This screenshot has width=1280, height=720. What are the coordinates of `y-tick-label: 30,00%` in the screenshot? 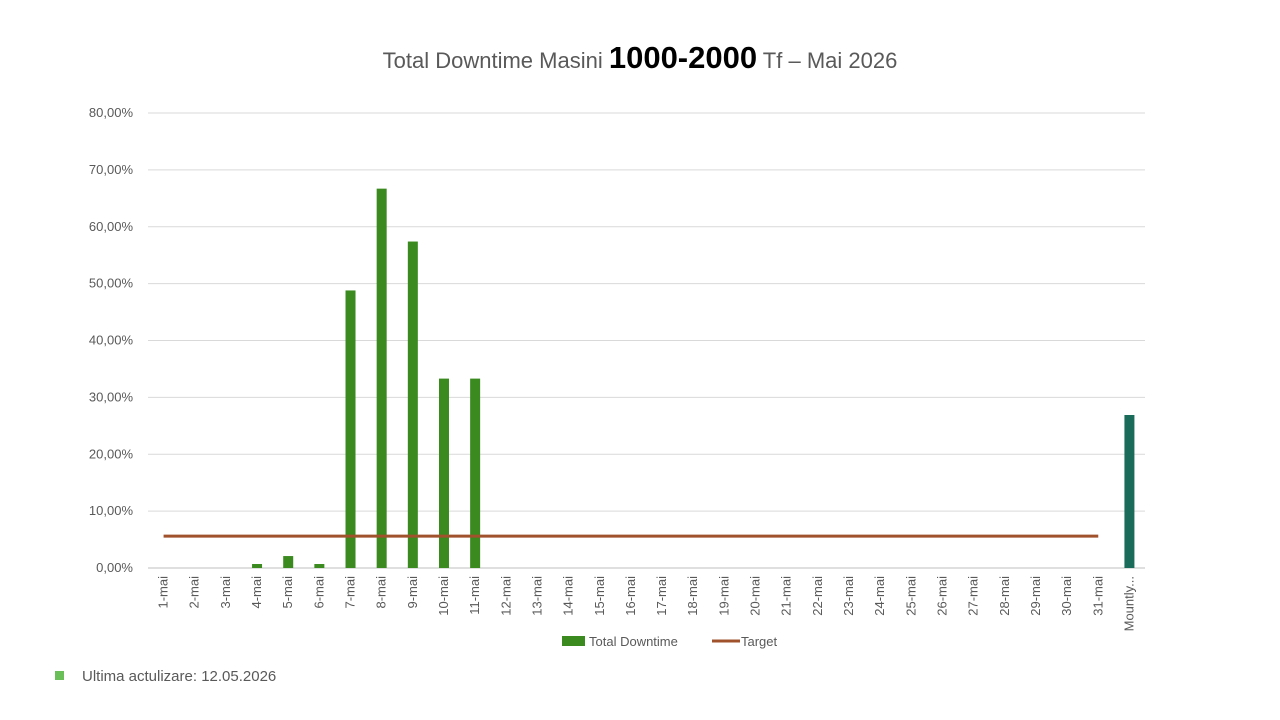 It's located at (111, 396).